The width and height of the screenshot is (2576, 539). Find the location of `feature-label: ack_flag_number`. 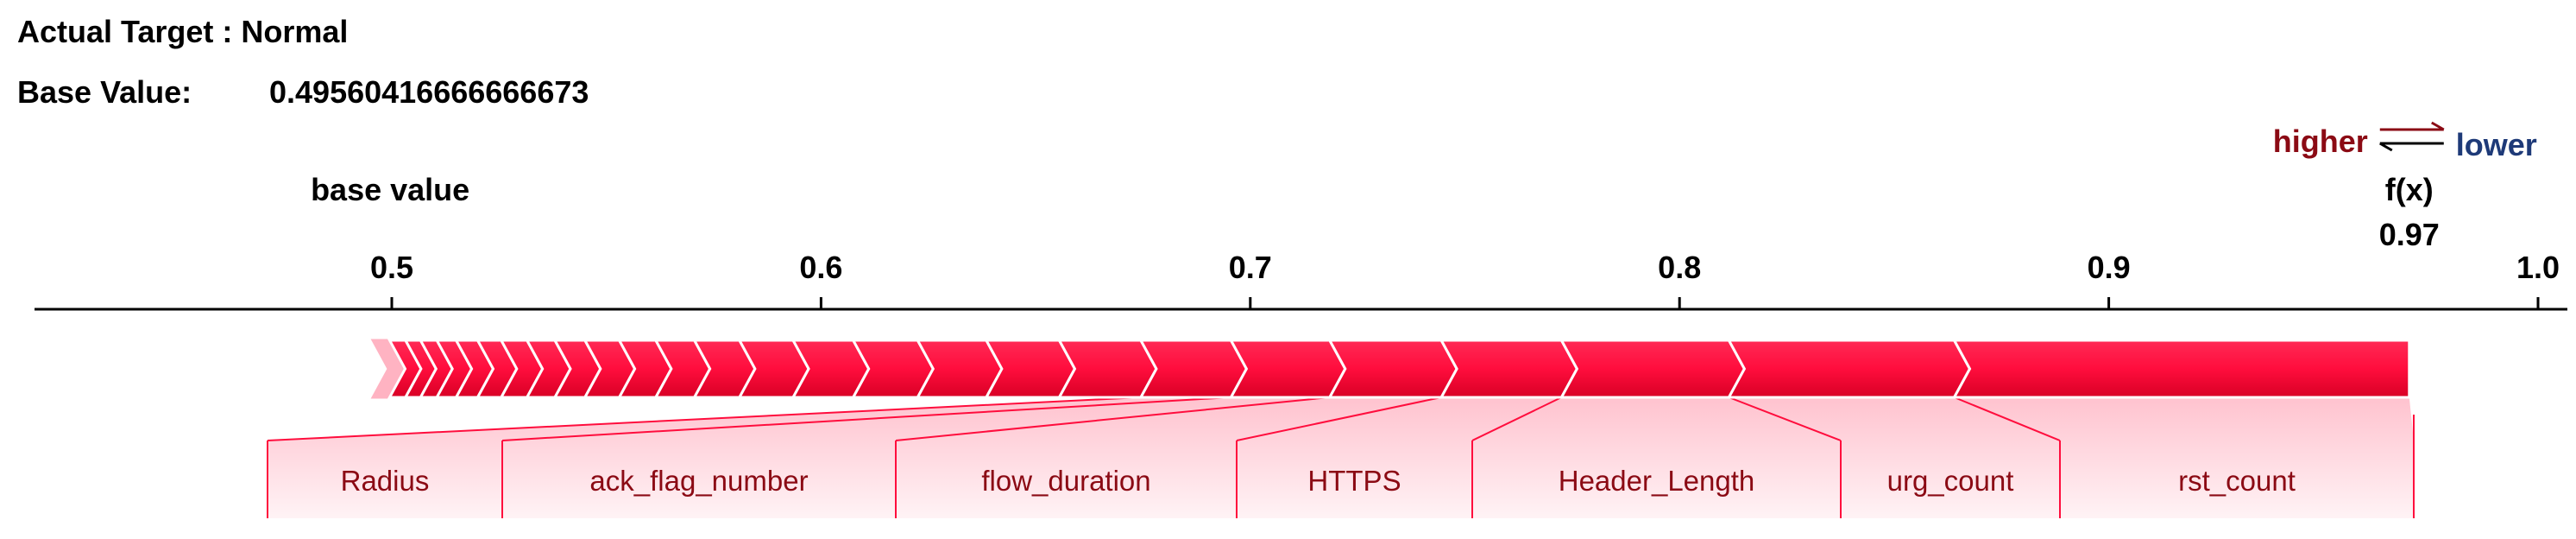

feature-label: ack_flag_number is located at coordinates (698, 481).